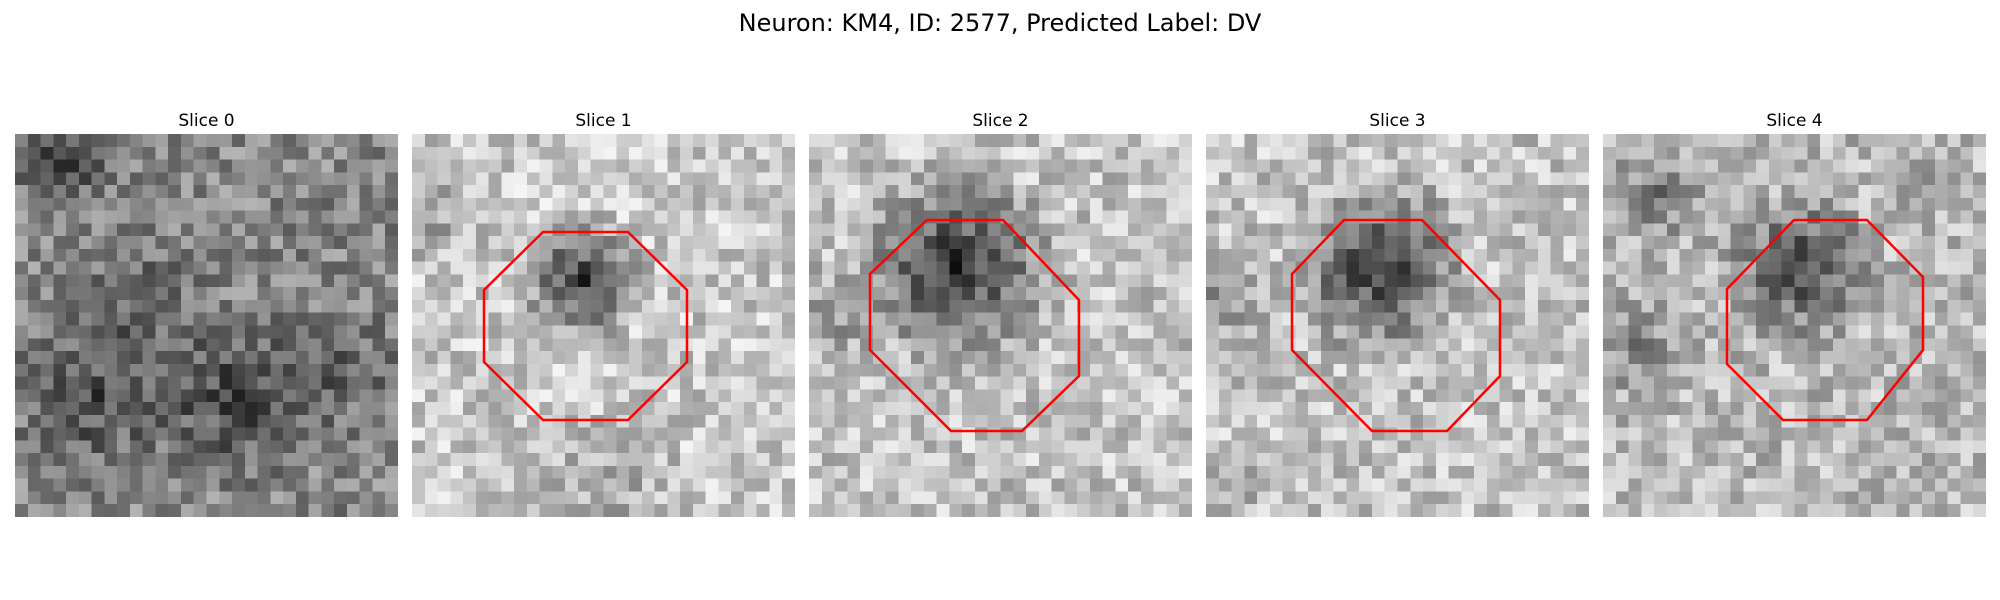 This screenshot has width=2000, height=600. Describe the element at coordinates (1397, 121) in the screenshot. I see `slice-title: Slice 3` at that location.